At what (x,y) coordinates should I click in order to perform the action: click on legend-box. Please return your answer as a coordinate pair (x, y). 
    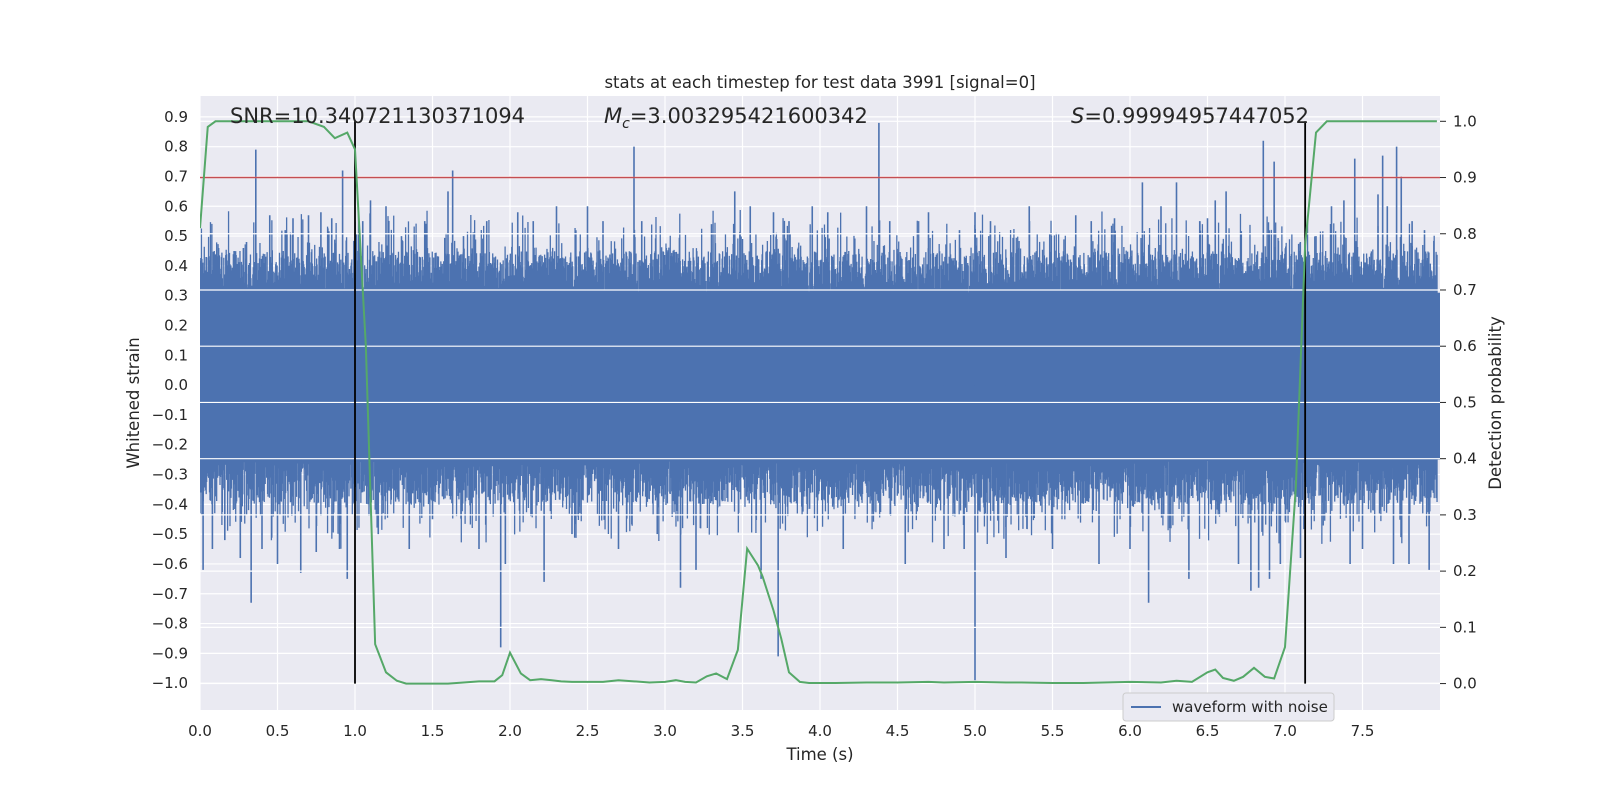
    Looking at the image, I should click on (1228, 707).